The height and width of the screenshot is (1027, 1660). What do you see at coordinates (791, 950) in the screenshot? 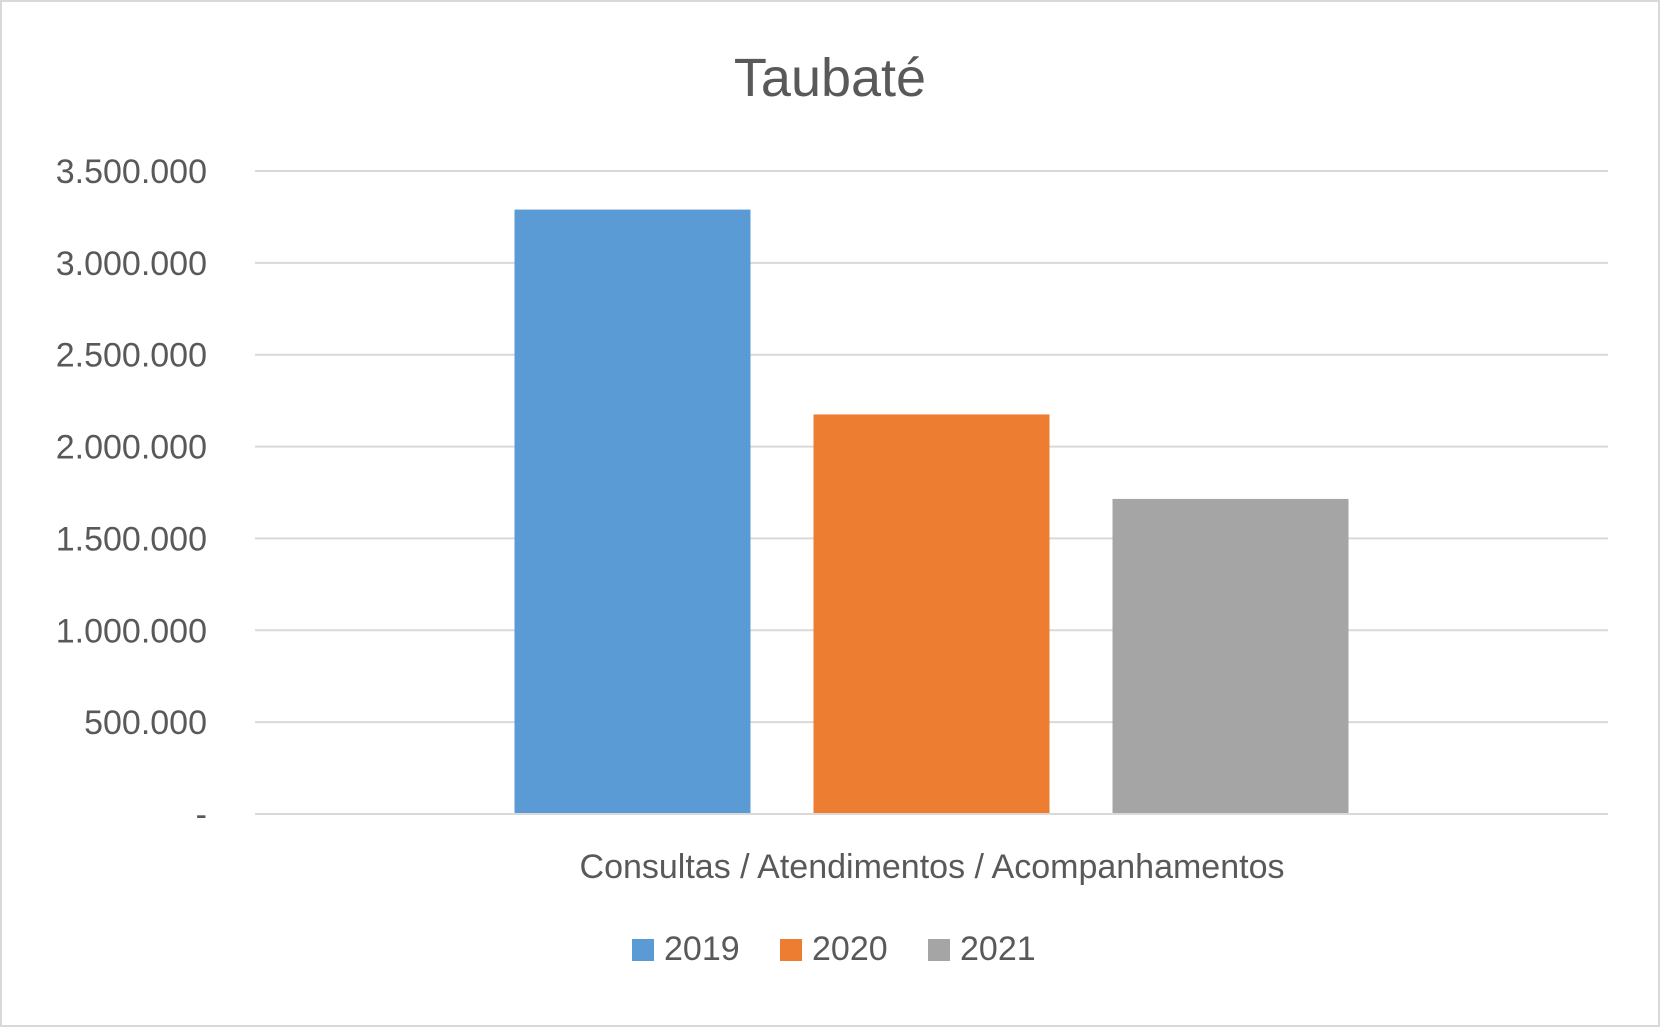
I see `legend-swatch-2020` at bounding box center [791, 950].